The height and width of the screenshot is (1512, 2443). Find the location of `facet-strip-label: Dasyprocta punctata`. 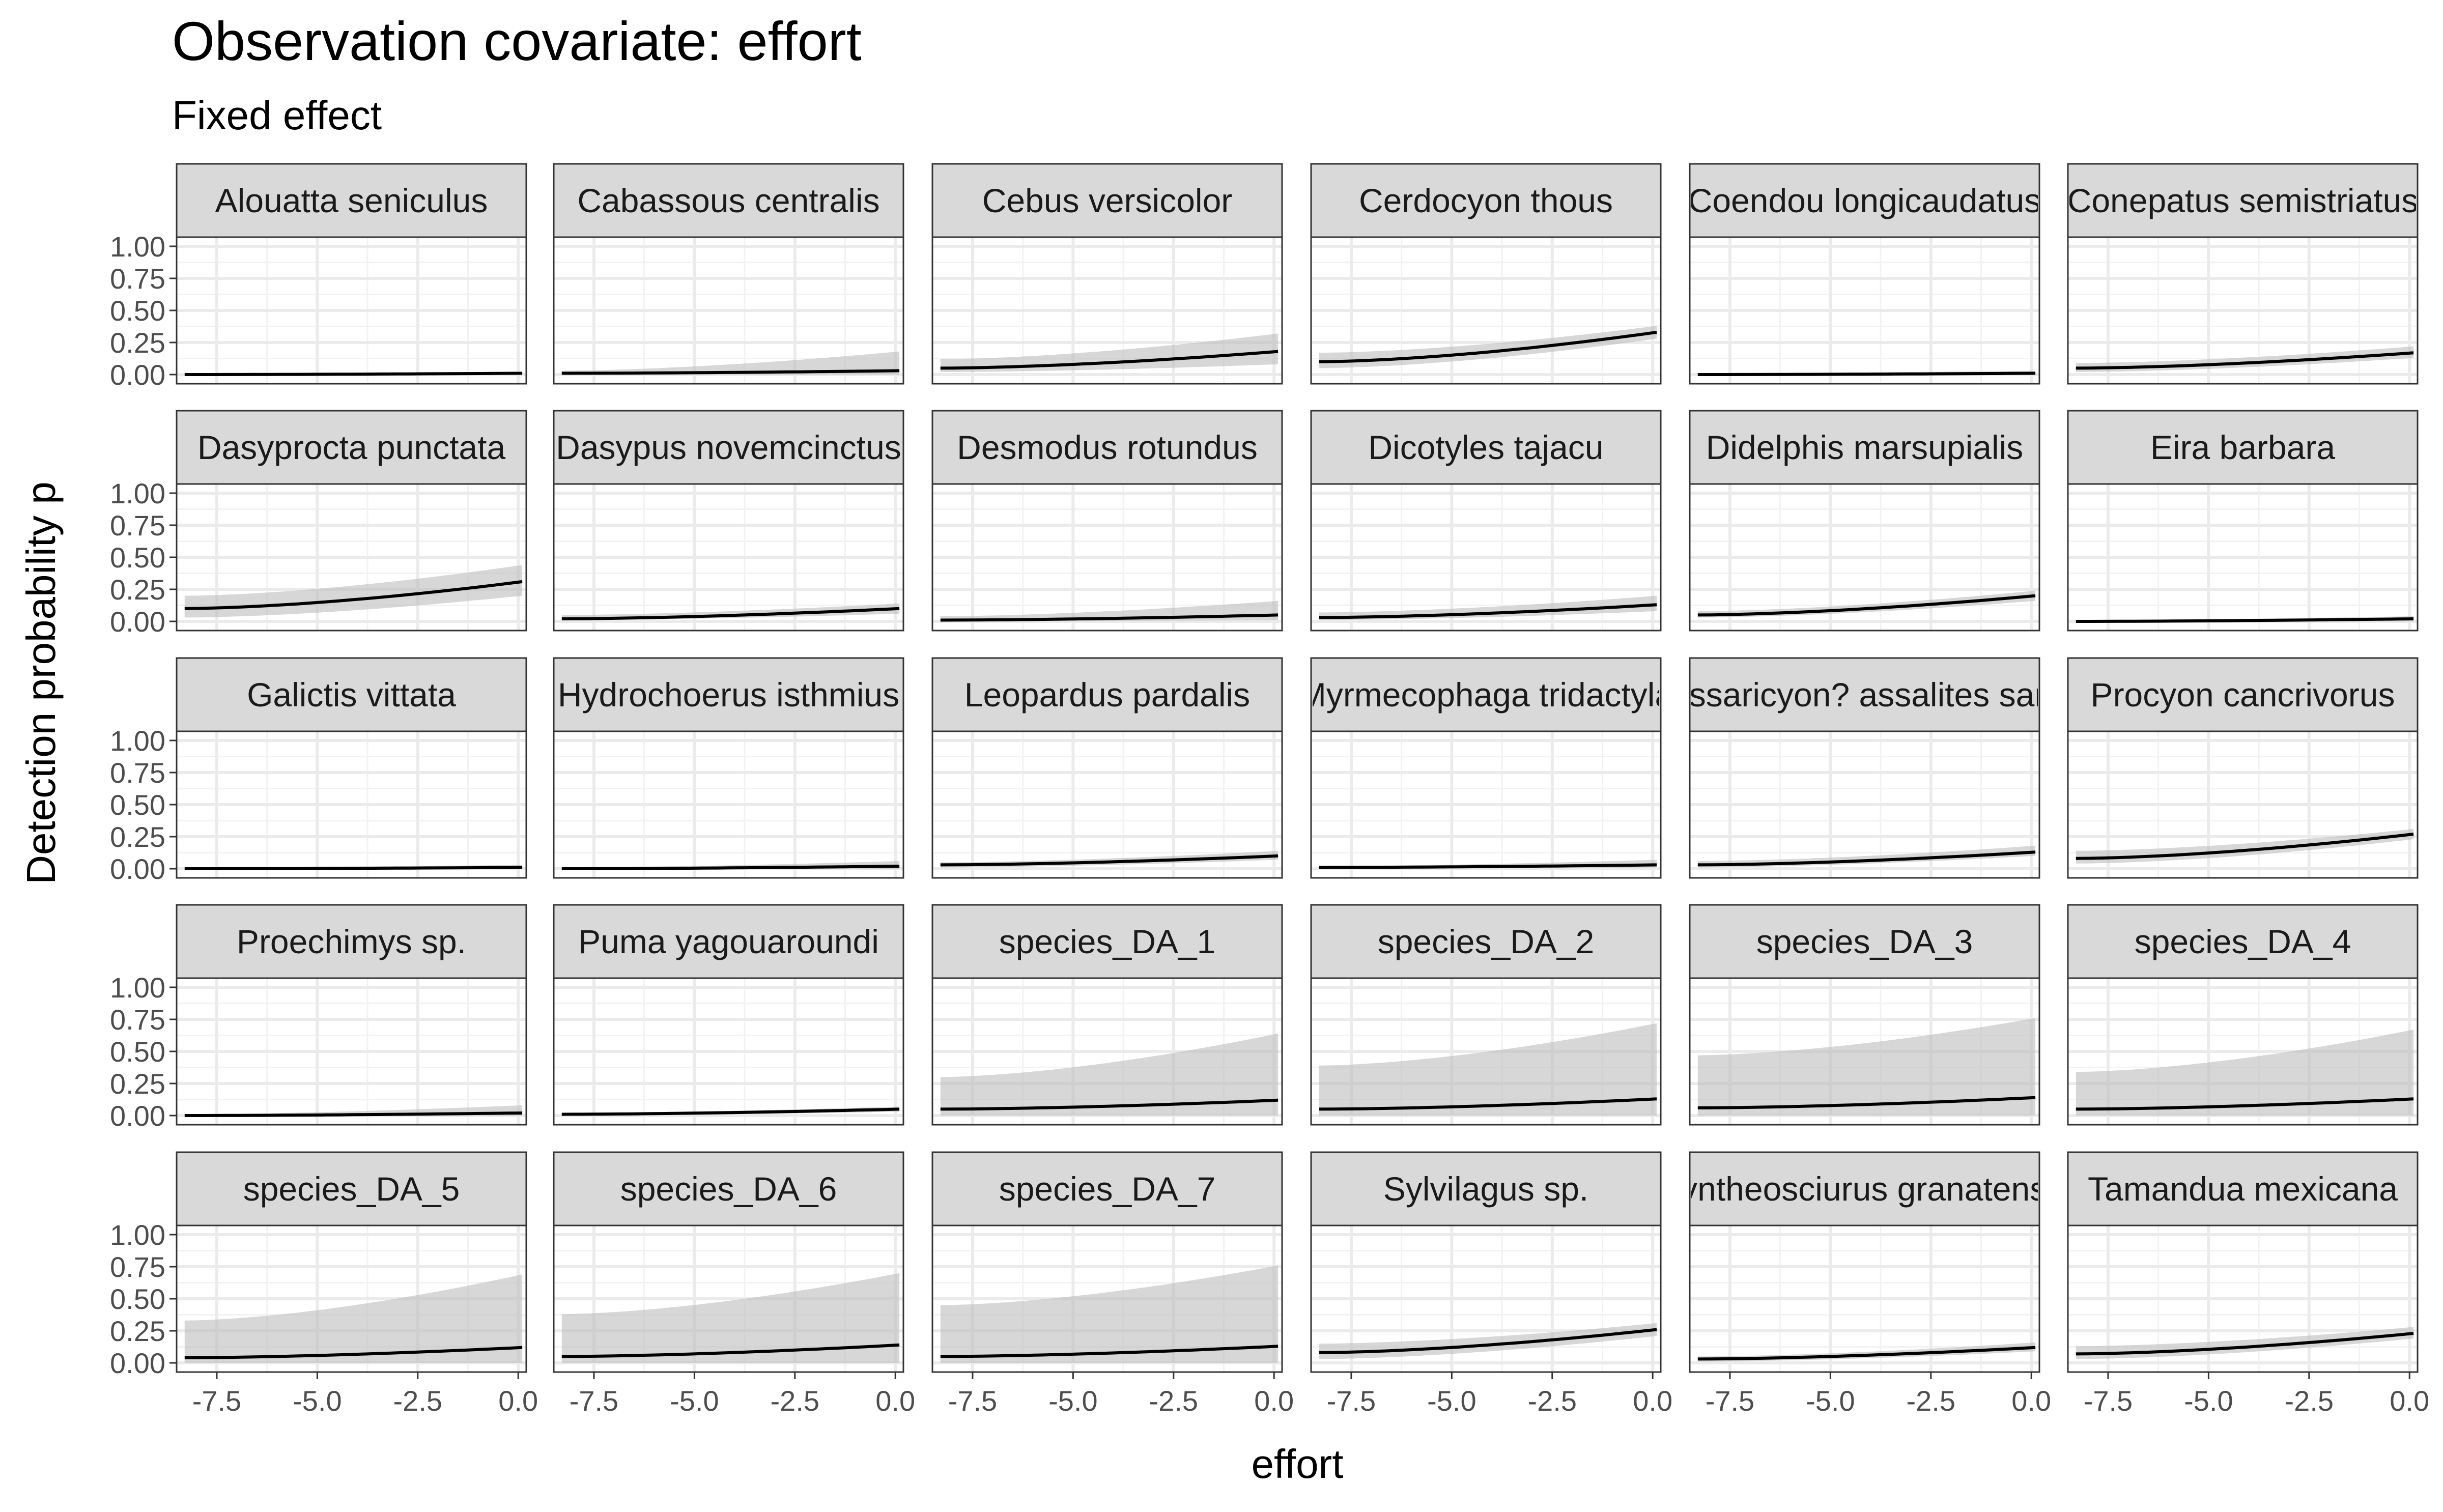

facet-strip-label: Dasyprocta punctata is located at coordinates (351, 447).